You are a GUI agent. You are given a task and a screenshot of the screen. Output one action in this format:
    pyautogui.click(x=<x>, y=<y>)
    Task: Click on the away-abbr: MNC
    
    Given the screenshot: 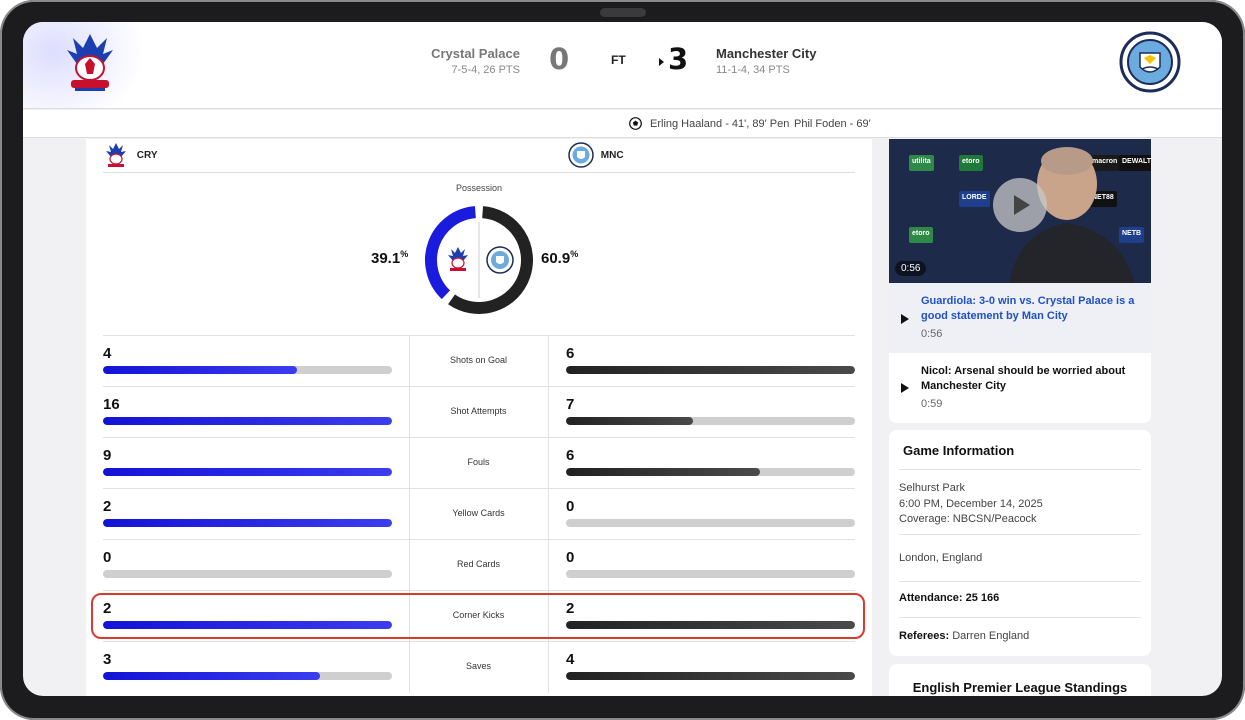 What is the action you would take?
    pyautogui.click(x=612, y=155)
    